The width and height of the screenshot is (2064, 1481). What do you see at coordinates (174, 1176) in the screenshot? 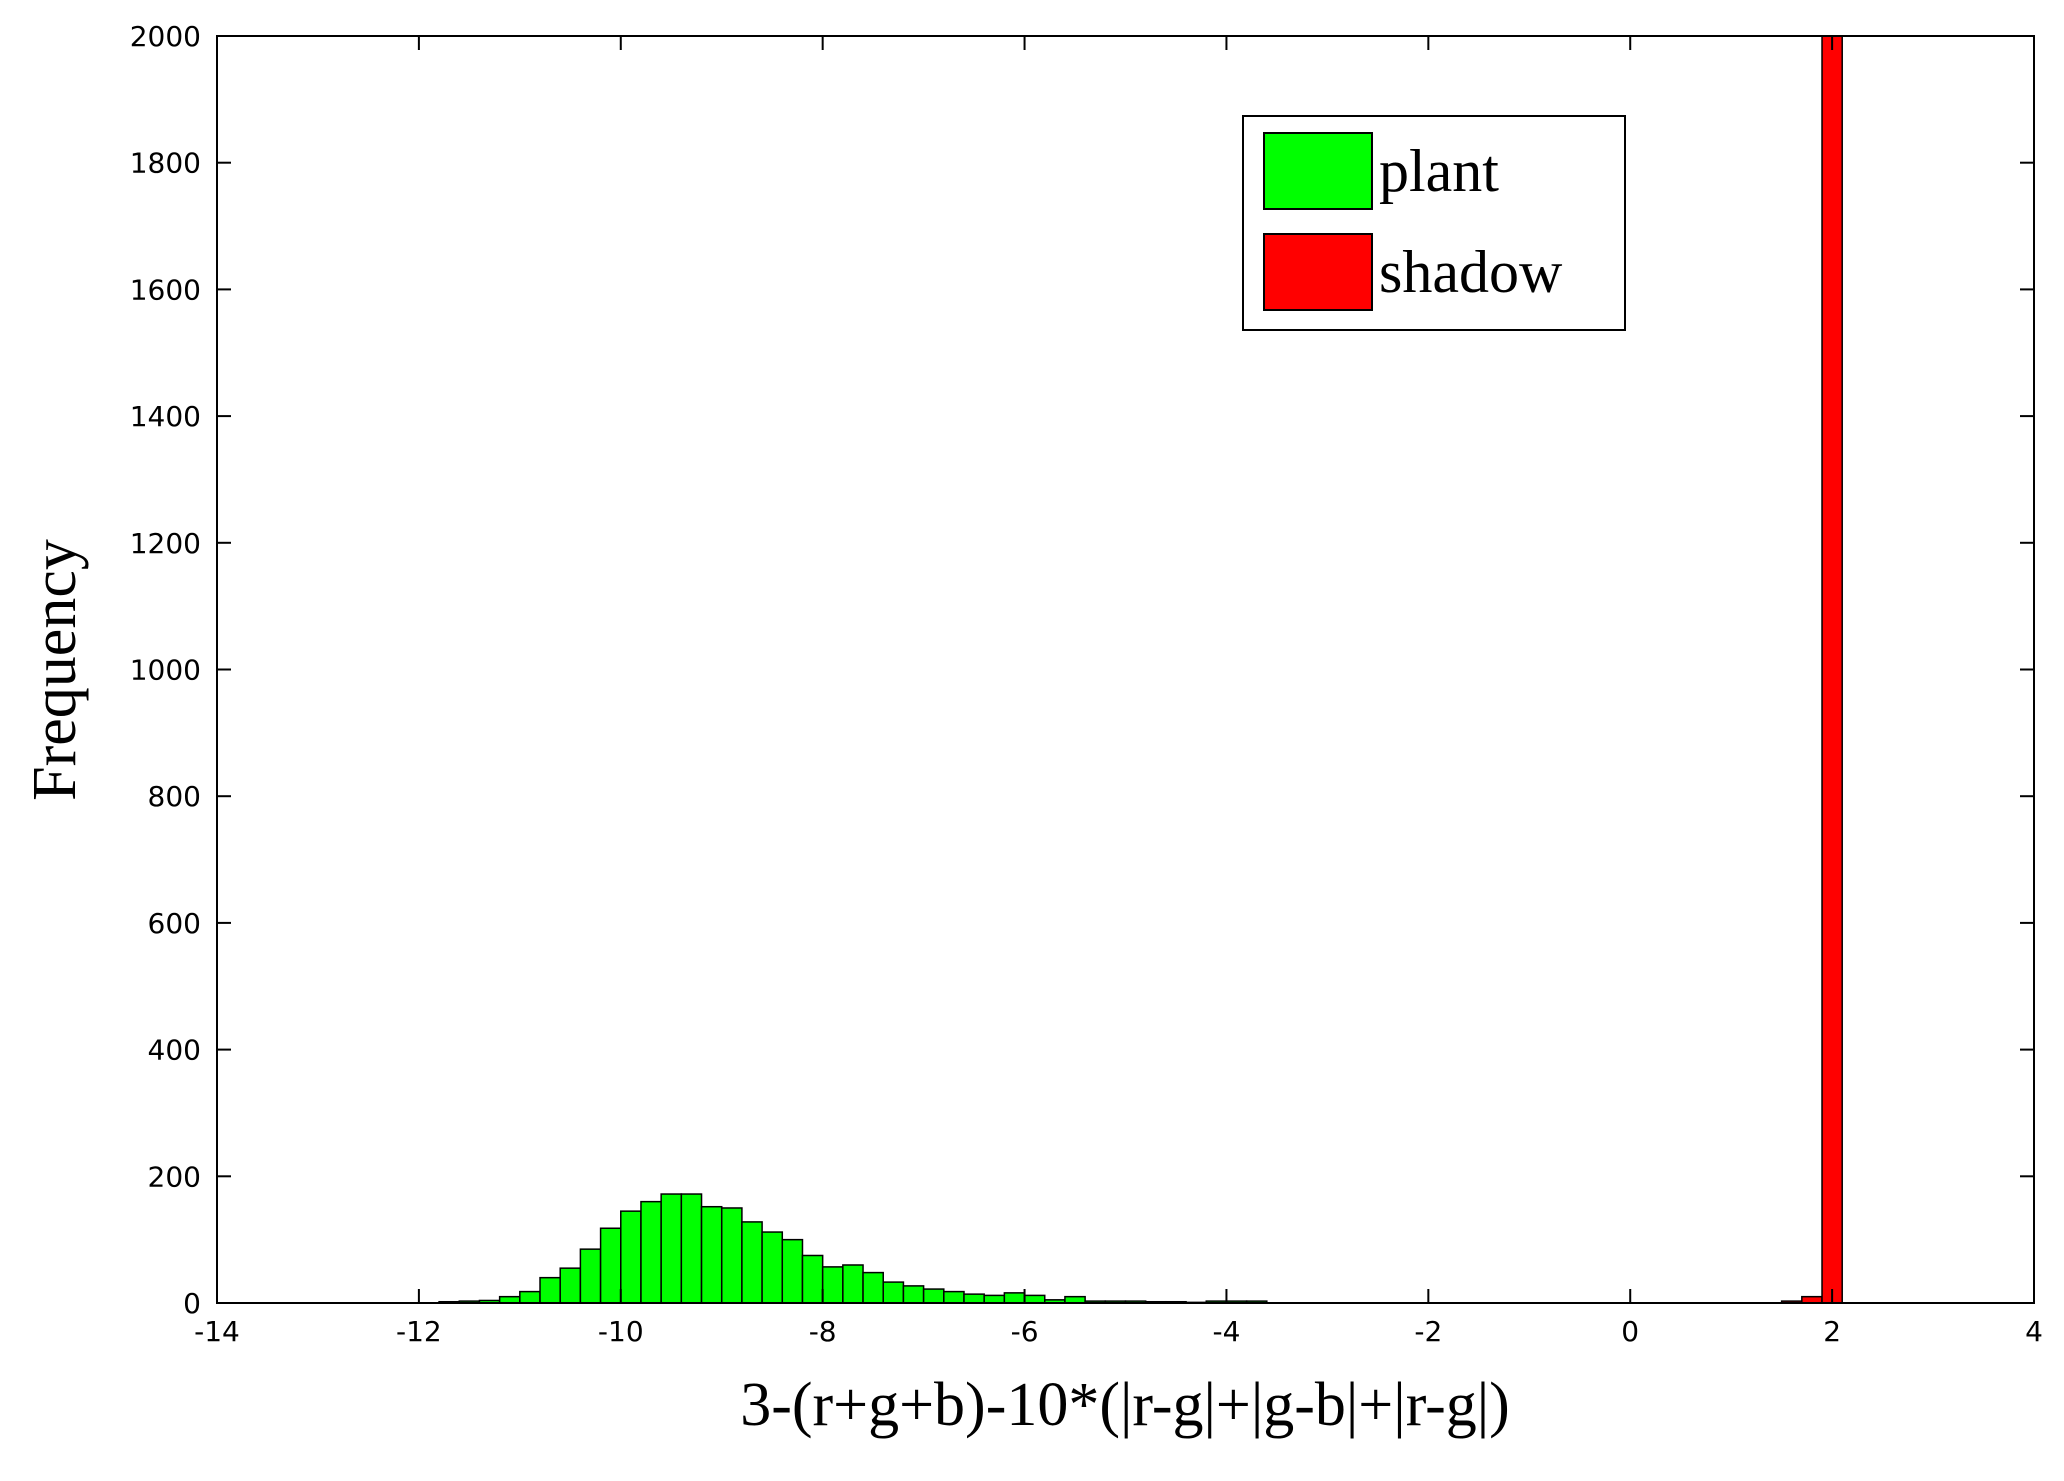
I see `y-tick-label: 200` at bounding box center [174, 1176].